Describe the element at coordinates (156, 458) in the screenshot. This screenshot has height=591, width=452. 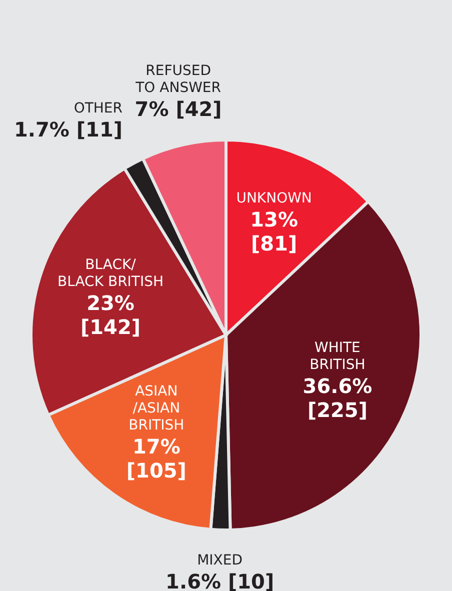
I see `data-label: 17% [105]` at that location.